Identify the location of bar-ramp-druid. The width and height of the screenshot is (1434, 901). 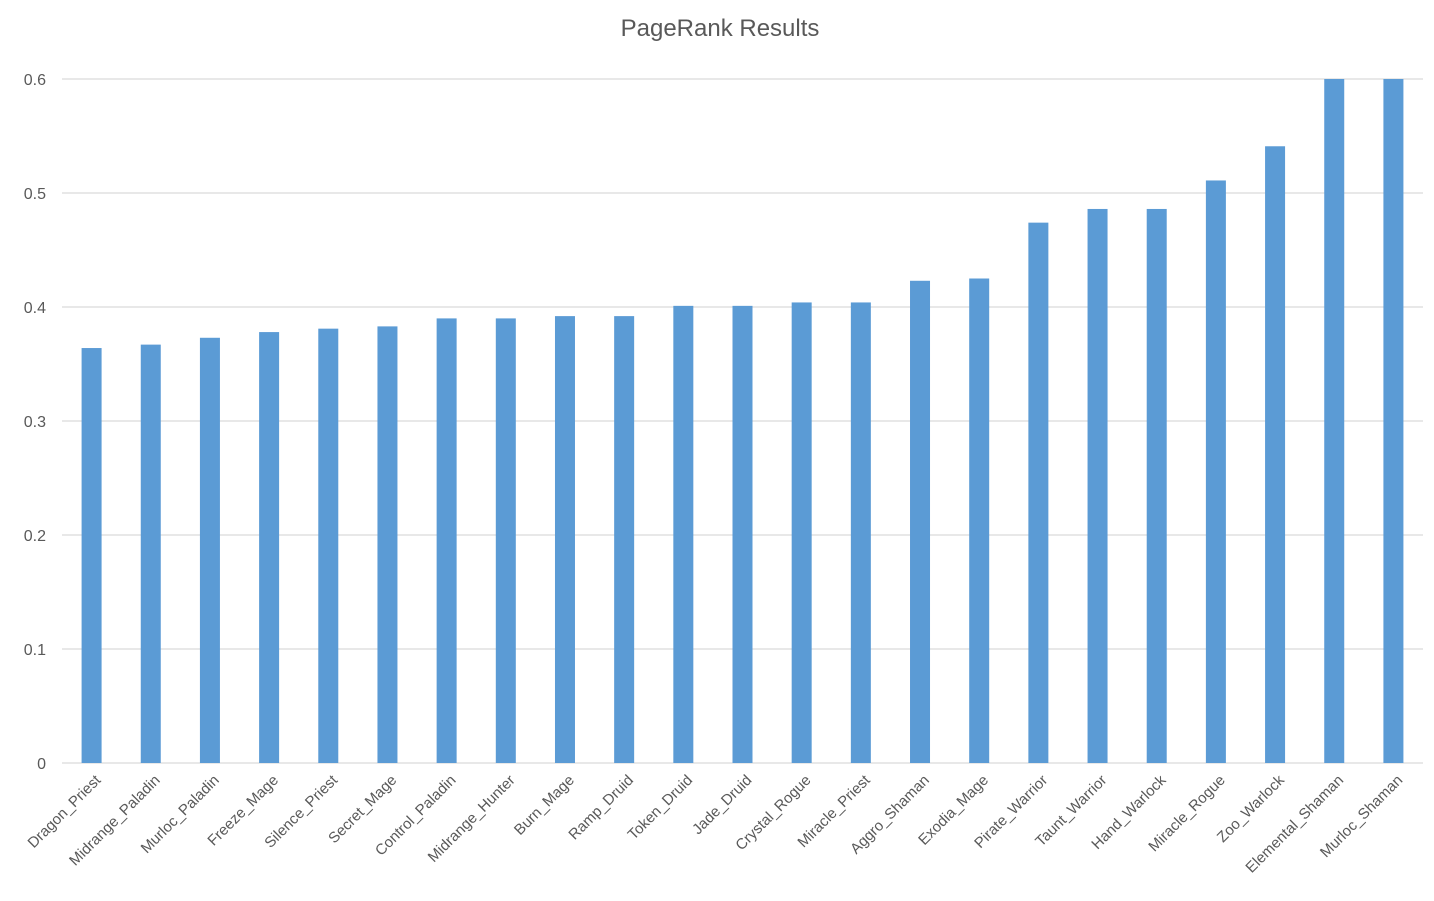
(624, 539).